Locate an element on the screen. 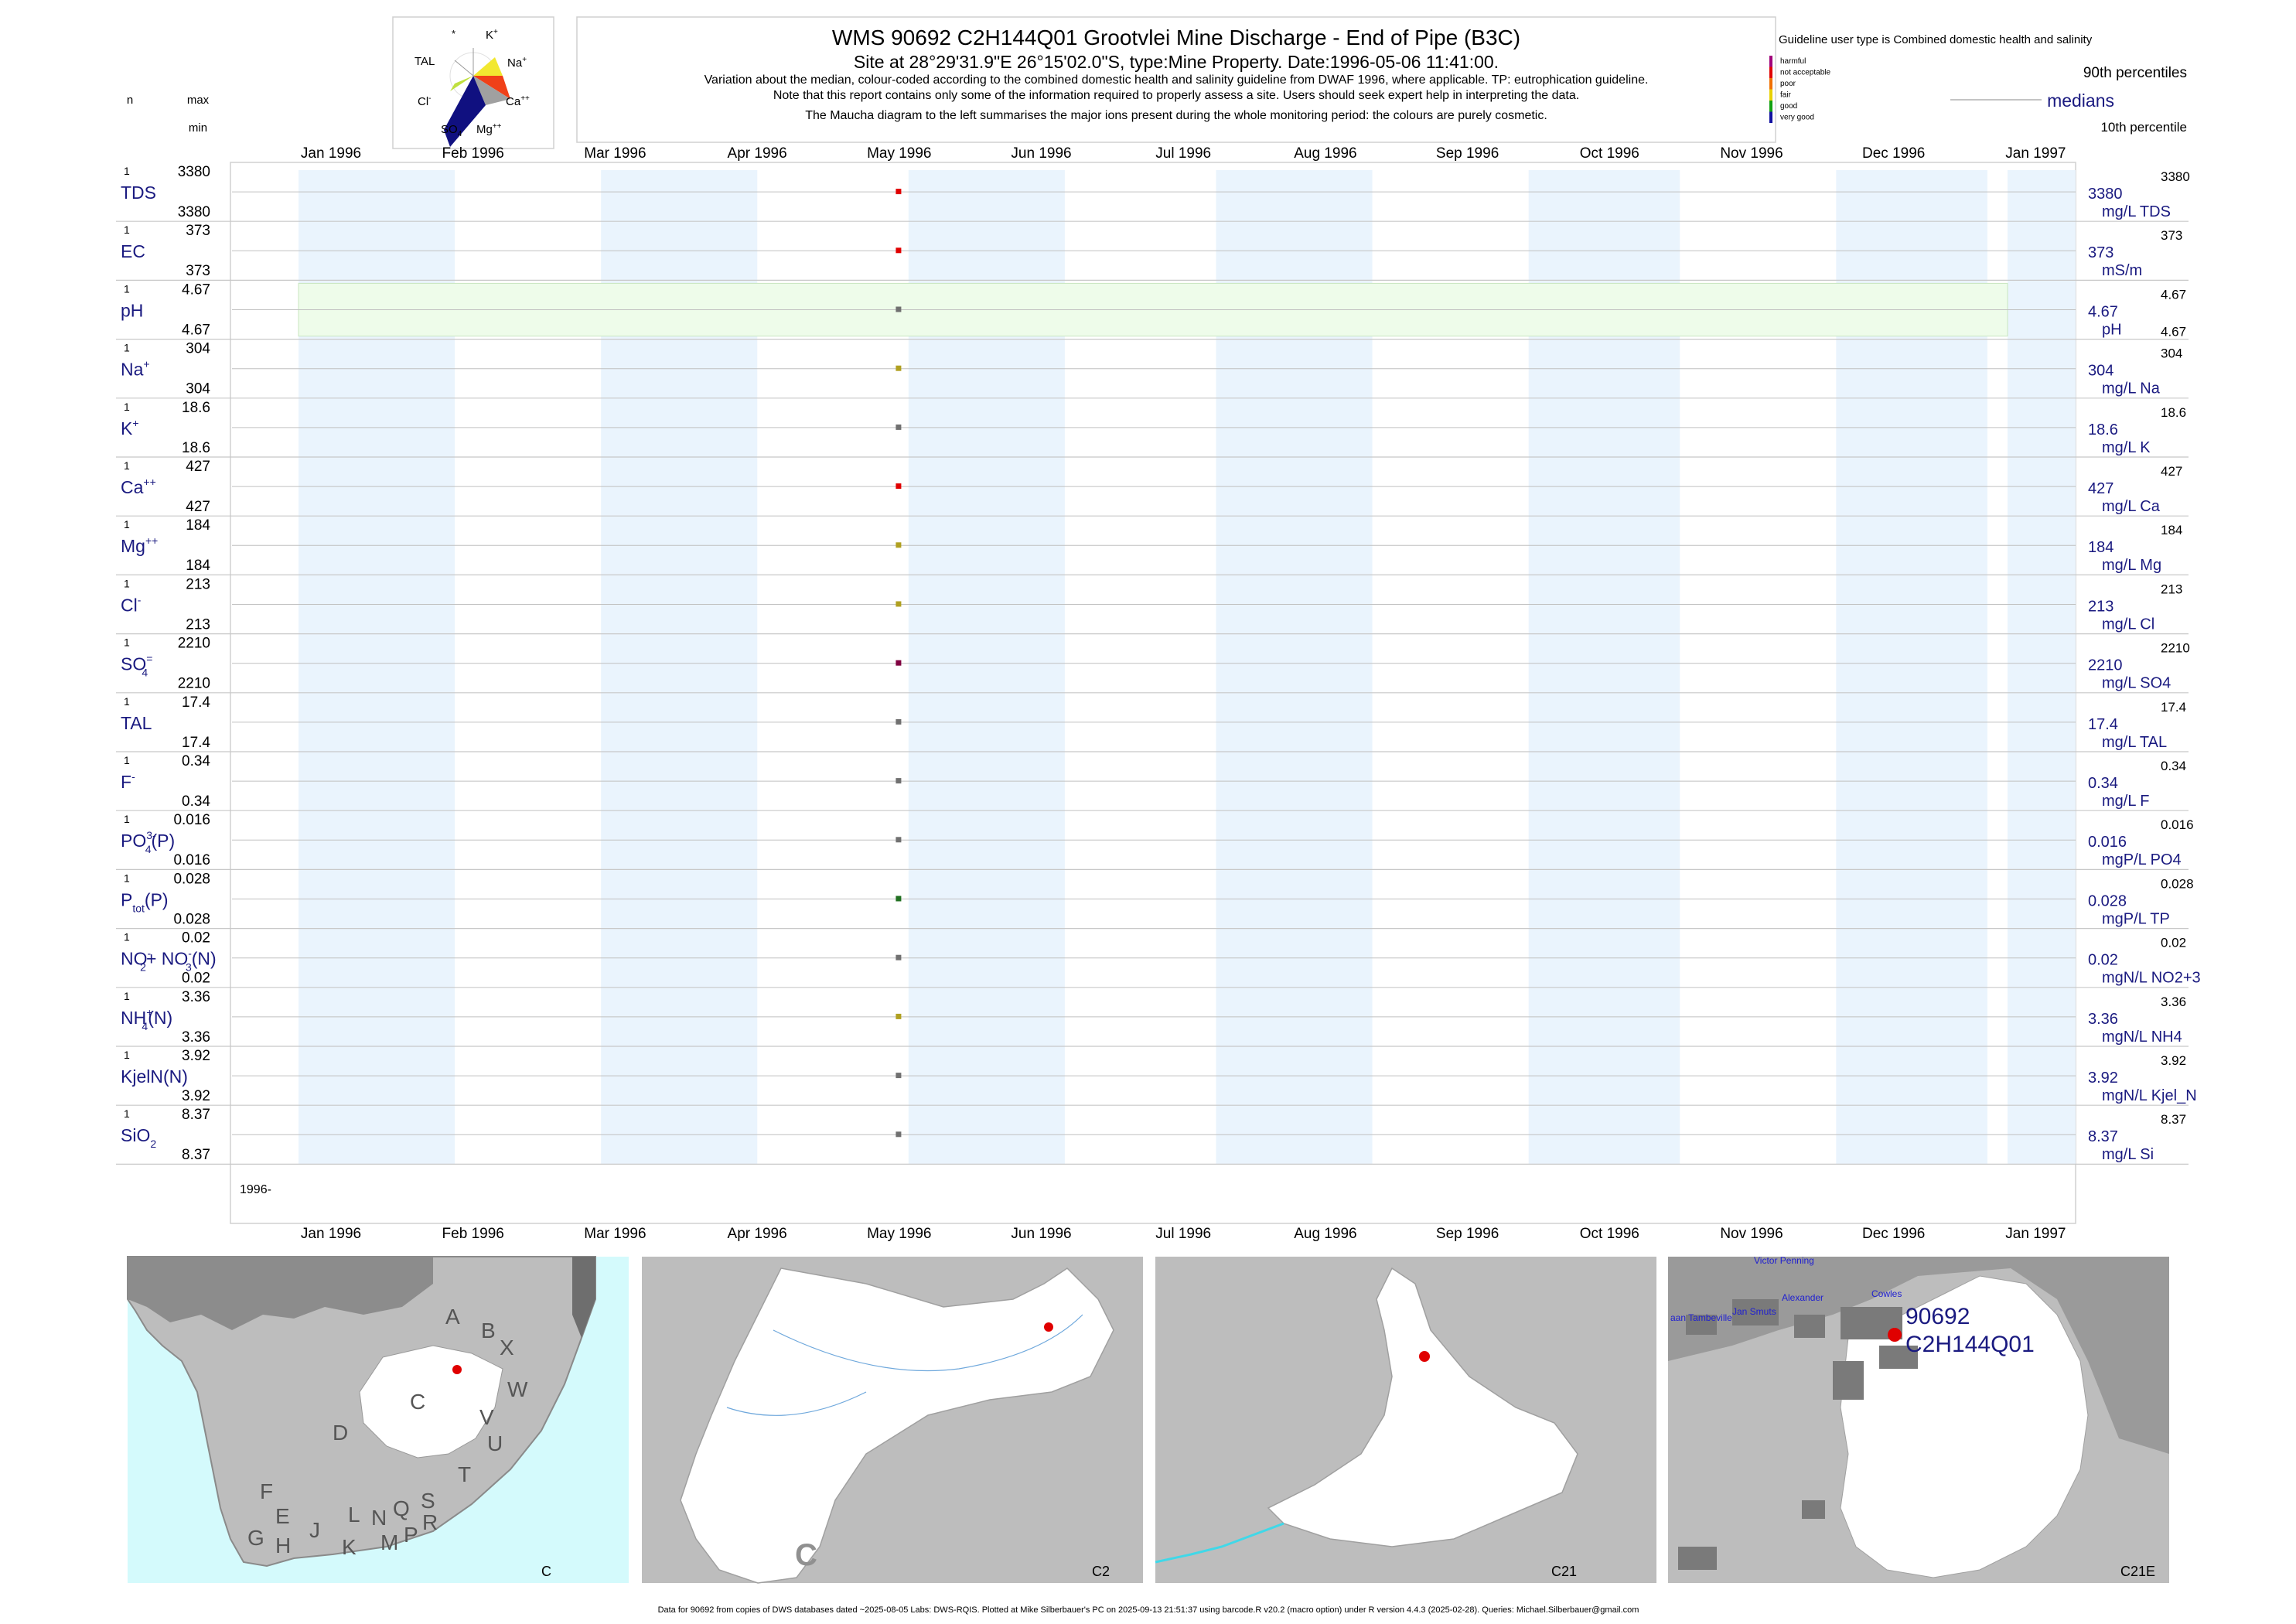 This screenshot has width=2296, height=1624. map4-town-label: Cowles is located at coordinates (1886, 1293).